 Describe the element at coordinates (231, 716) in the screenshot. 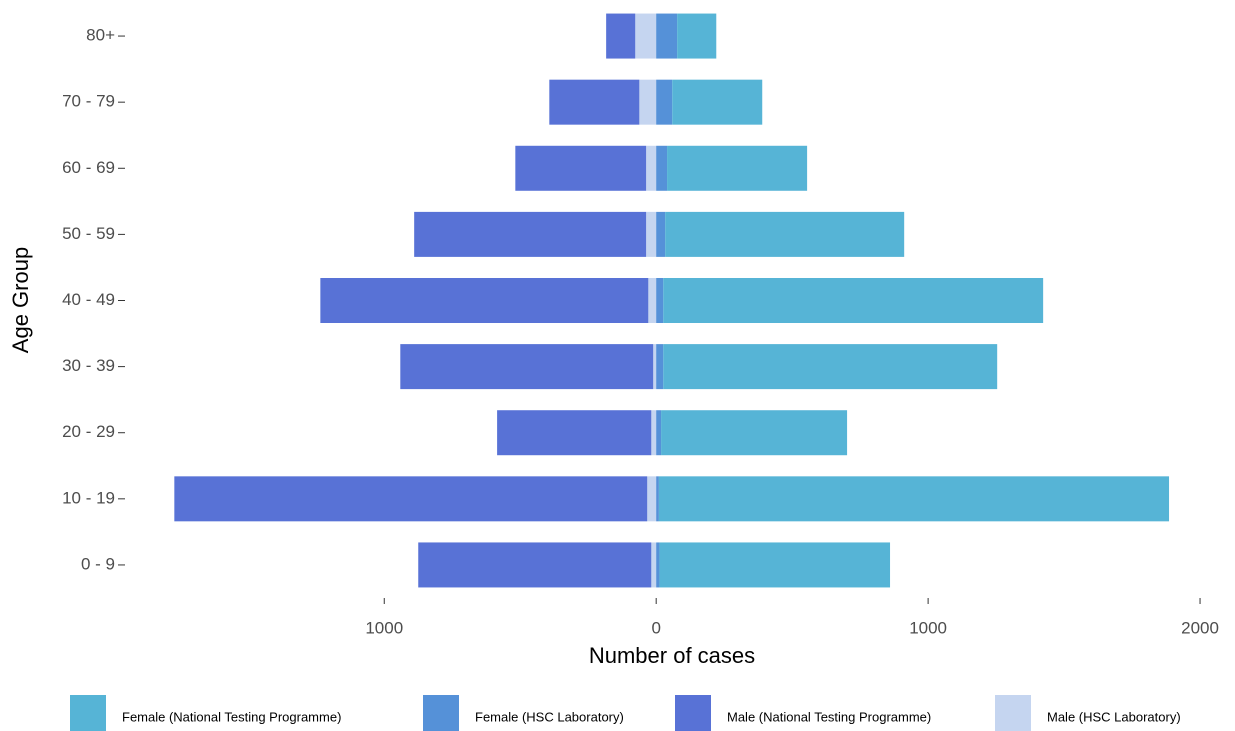

I see `legend-label: Female (National Testing Programme)` at that location.